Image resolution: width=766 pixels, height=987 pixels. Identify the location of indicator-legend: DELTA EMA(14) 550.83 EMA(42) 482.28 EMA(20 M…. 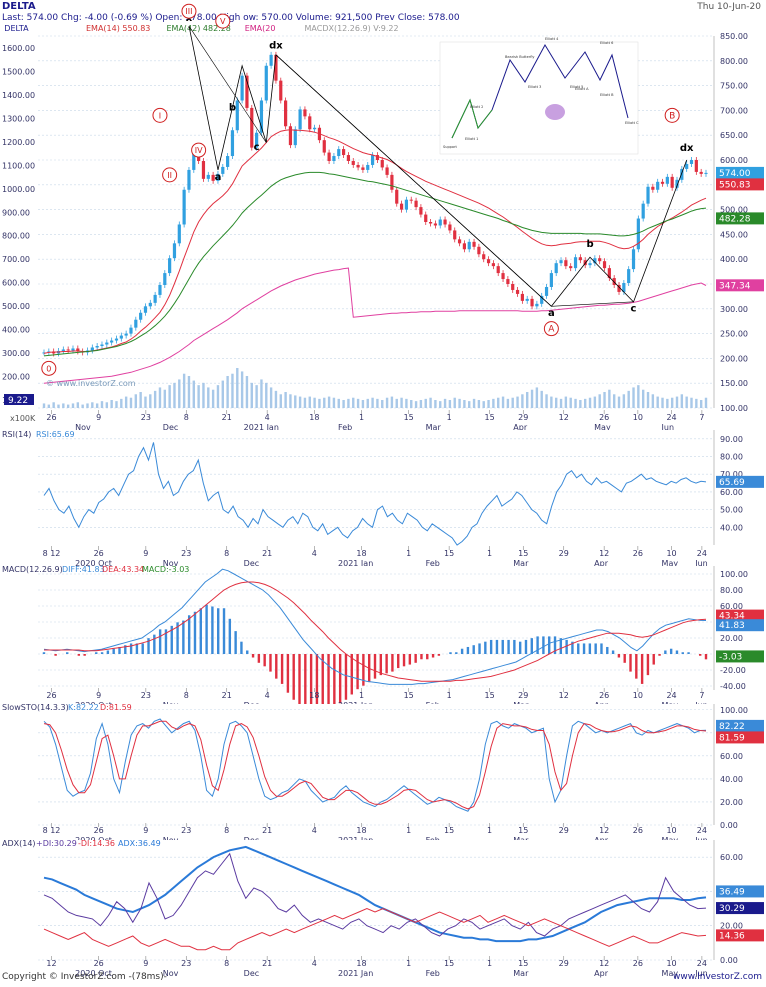
(201, 28).